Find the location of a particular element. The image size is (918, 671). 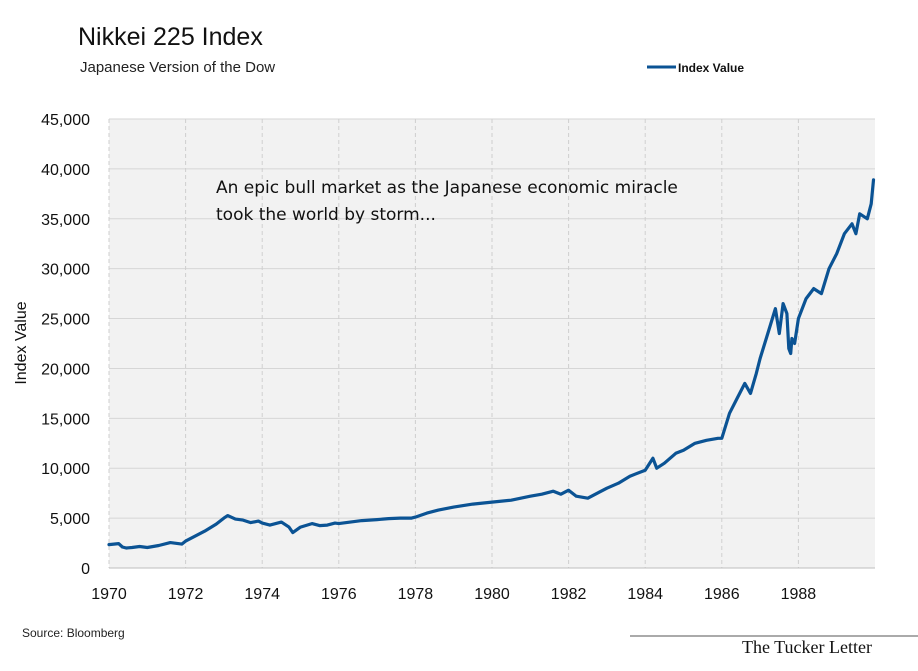

x-tick-label: 1986 is located at coordinates (722, 594).